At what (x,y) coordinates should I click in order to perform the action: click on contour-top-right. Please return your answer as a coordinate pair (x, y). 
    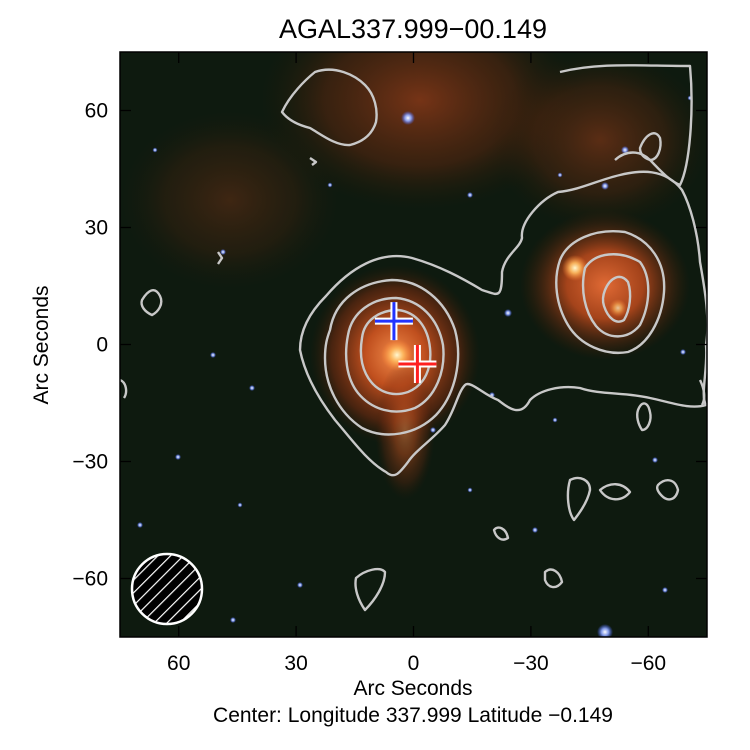
    Looking at the image, I should click on (626, 125).